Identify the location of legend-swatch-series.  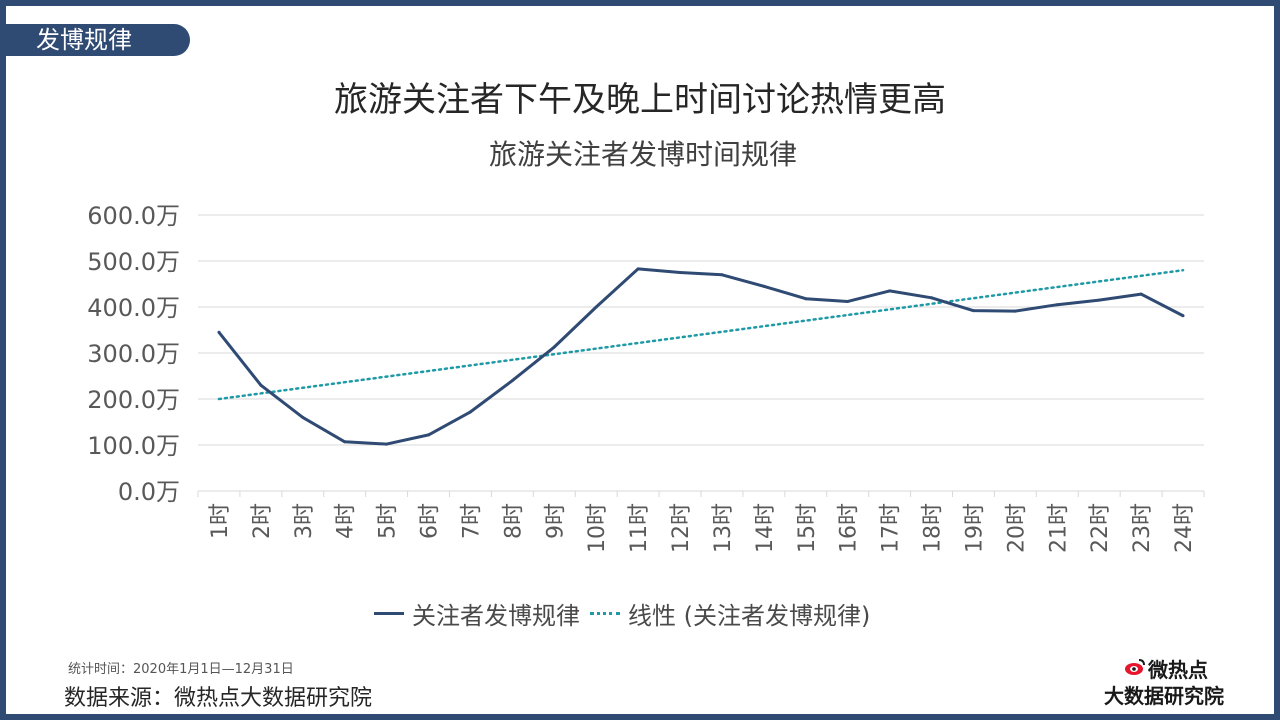
(389, 613).